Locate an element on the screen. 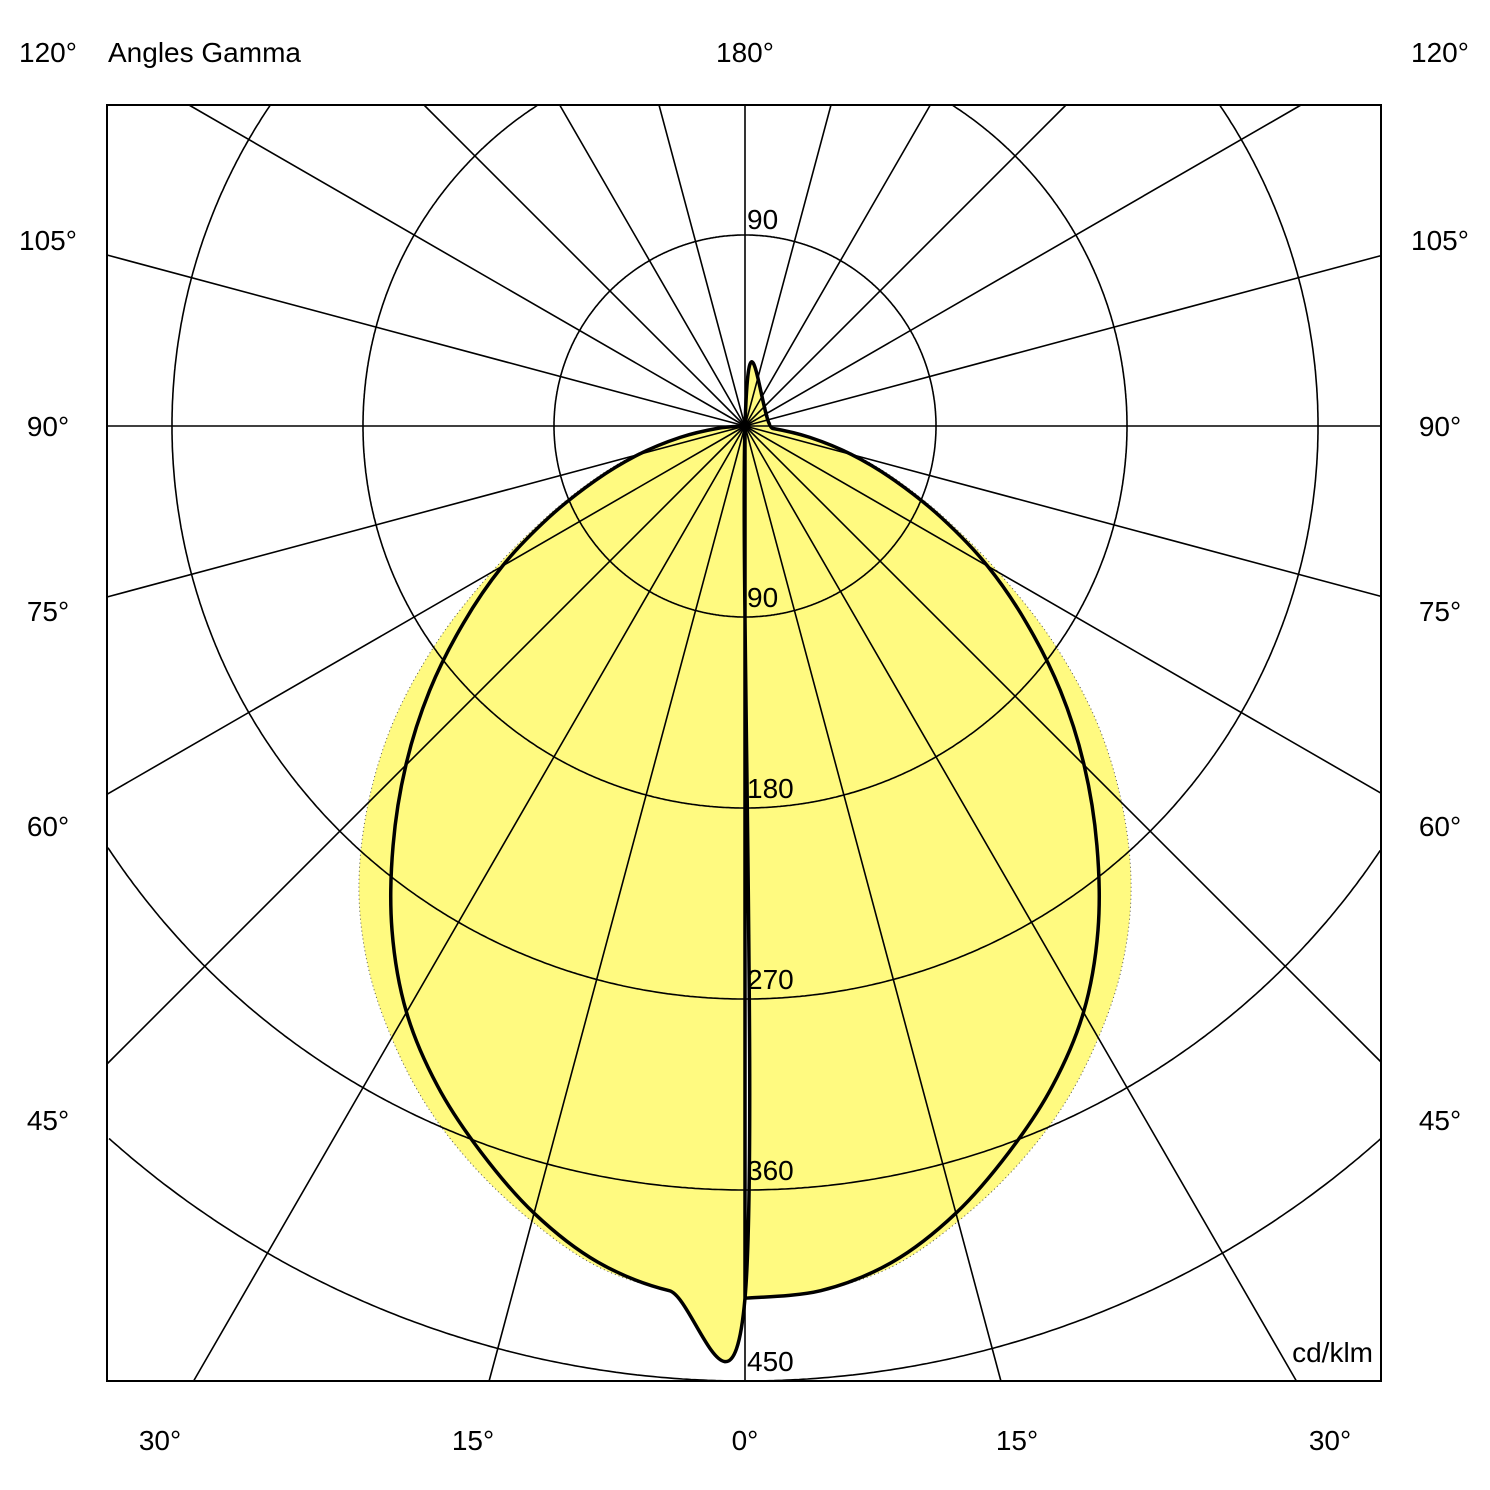  spoke-210deg is located at coordinates (652, 265).